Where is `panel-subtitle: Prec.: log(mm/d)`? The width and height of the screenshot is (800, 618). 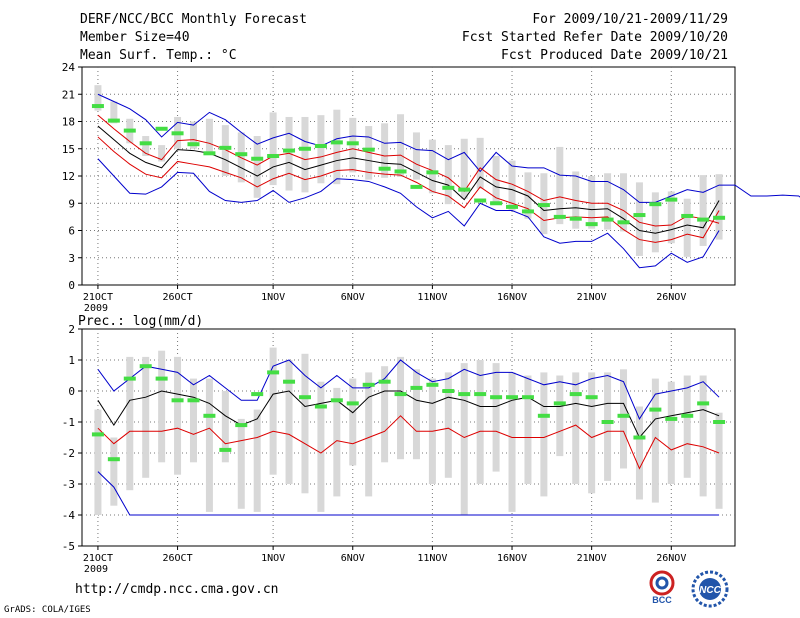 panel-subtitle: Prec.: log(mm/d) is located at coordinates (140, 321).